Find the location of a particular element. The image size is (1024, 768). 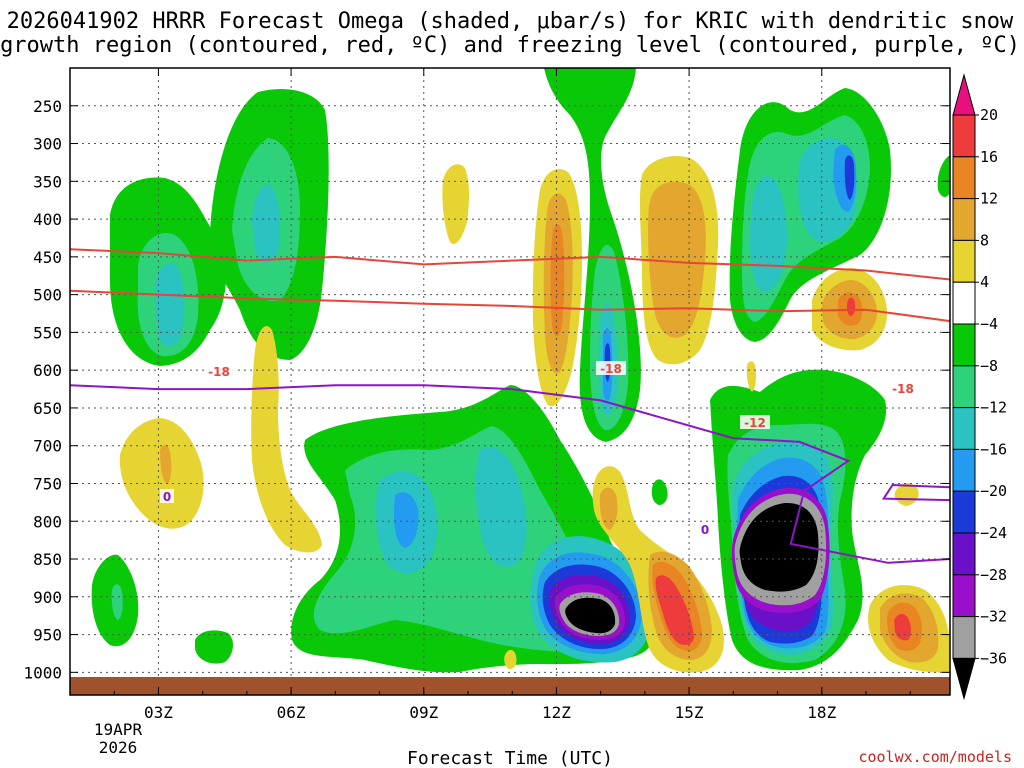

dgz-minus12-label: -12 is located at coordinates (755, 423).